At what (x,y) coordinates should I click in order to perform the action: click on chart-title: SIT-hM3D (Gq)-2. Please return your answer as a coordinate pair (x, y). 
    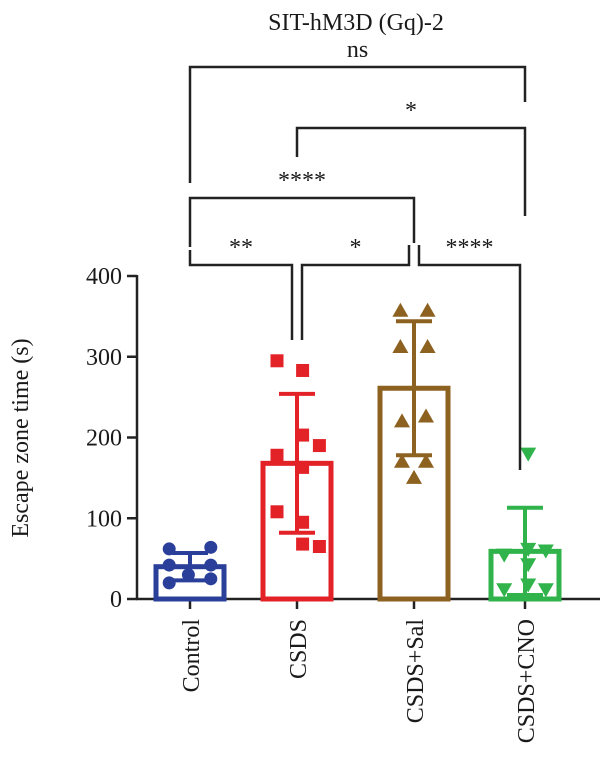
    Looking at the image, I should click on (356, 23).